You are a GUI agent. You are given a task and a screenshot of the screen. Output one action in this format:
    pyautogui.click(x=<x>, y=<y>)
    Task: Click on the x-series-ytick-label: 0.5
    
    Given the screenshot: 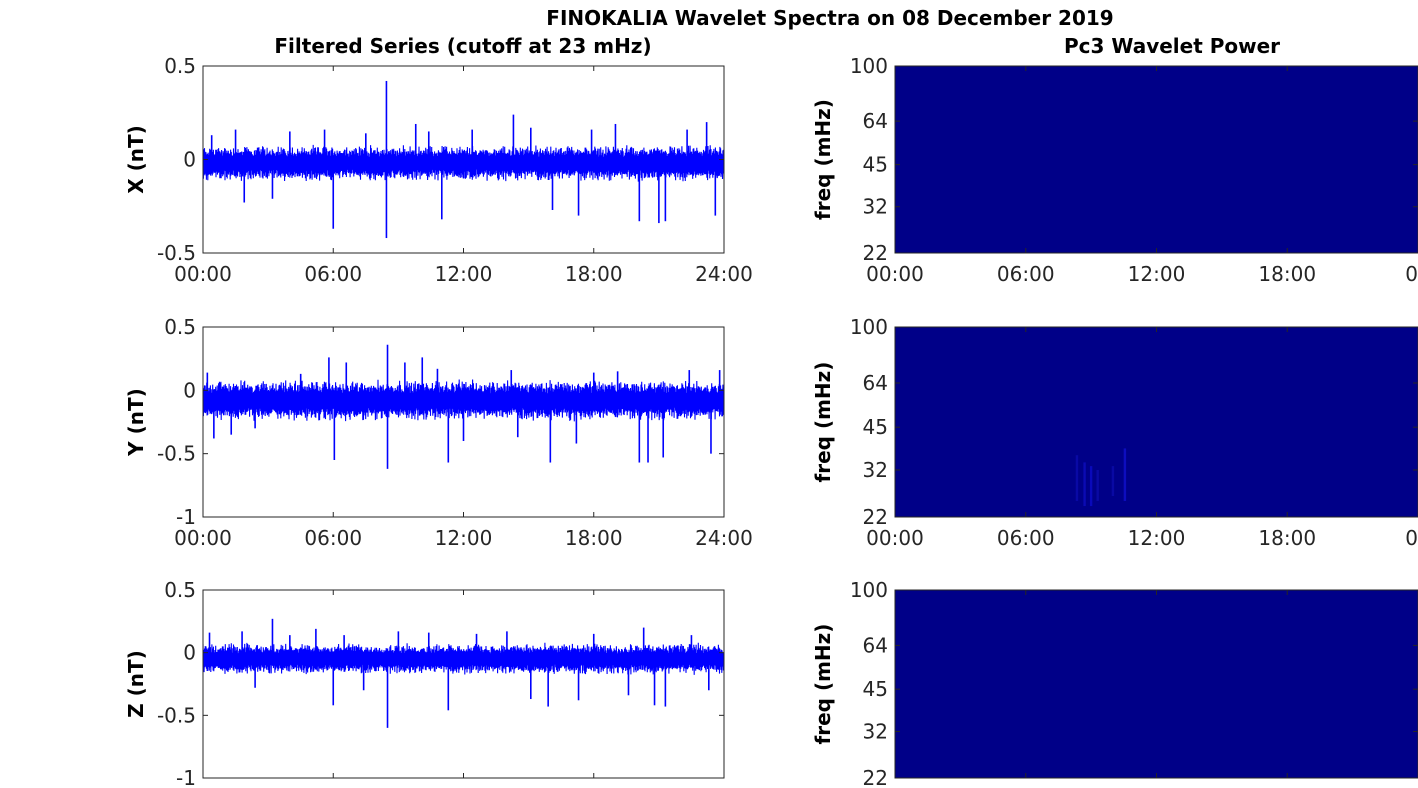 What is the action you would take?
    pyautogui.click(x=180, y=66)
    